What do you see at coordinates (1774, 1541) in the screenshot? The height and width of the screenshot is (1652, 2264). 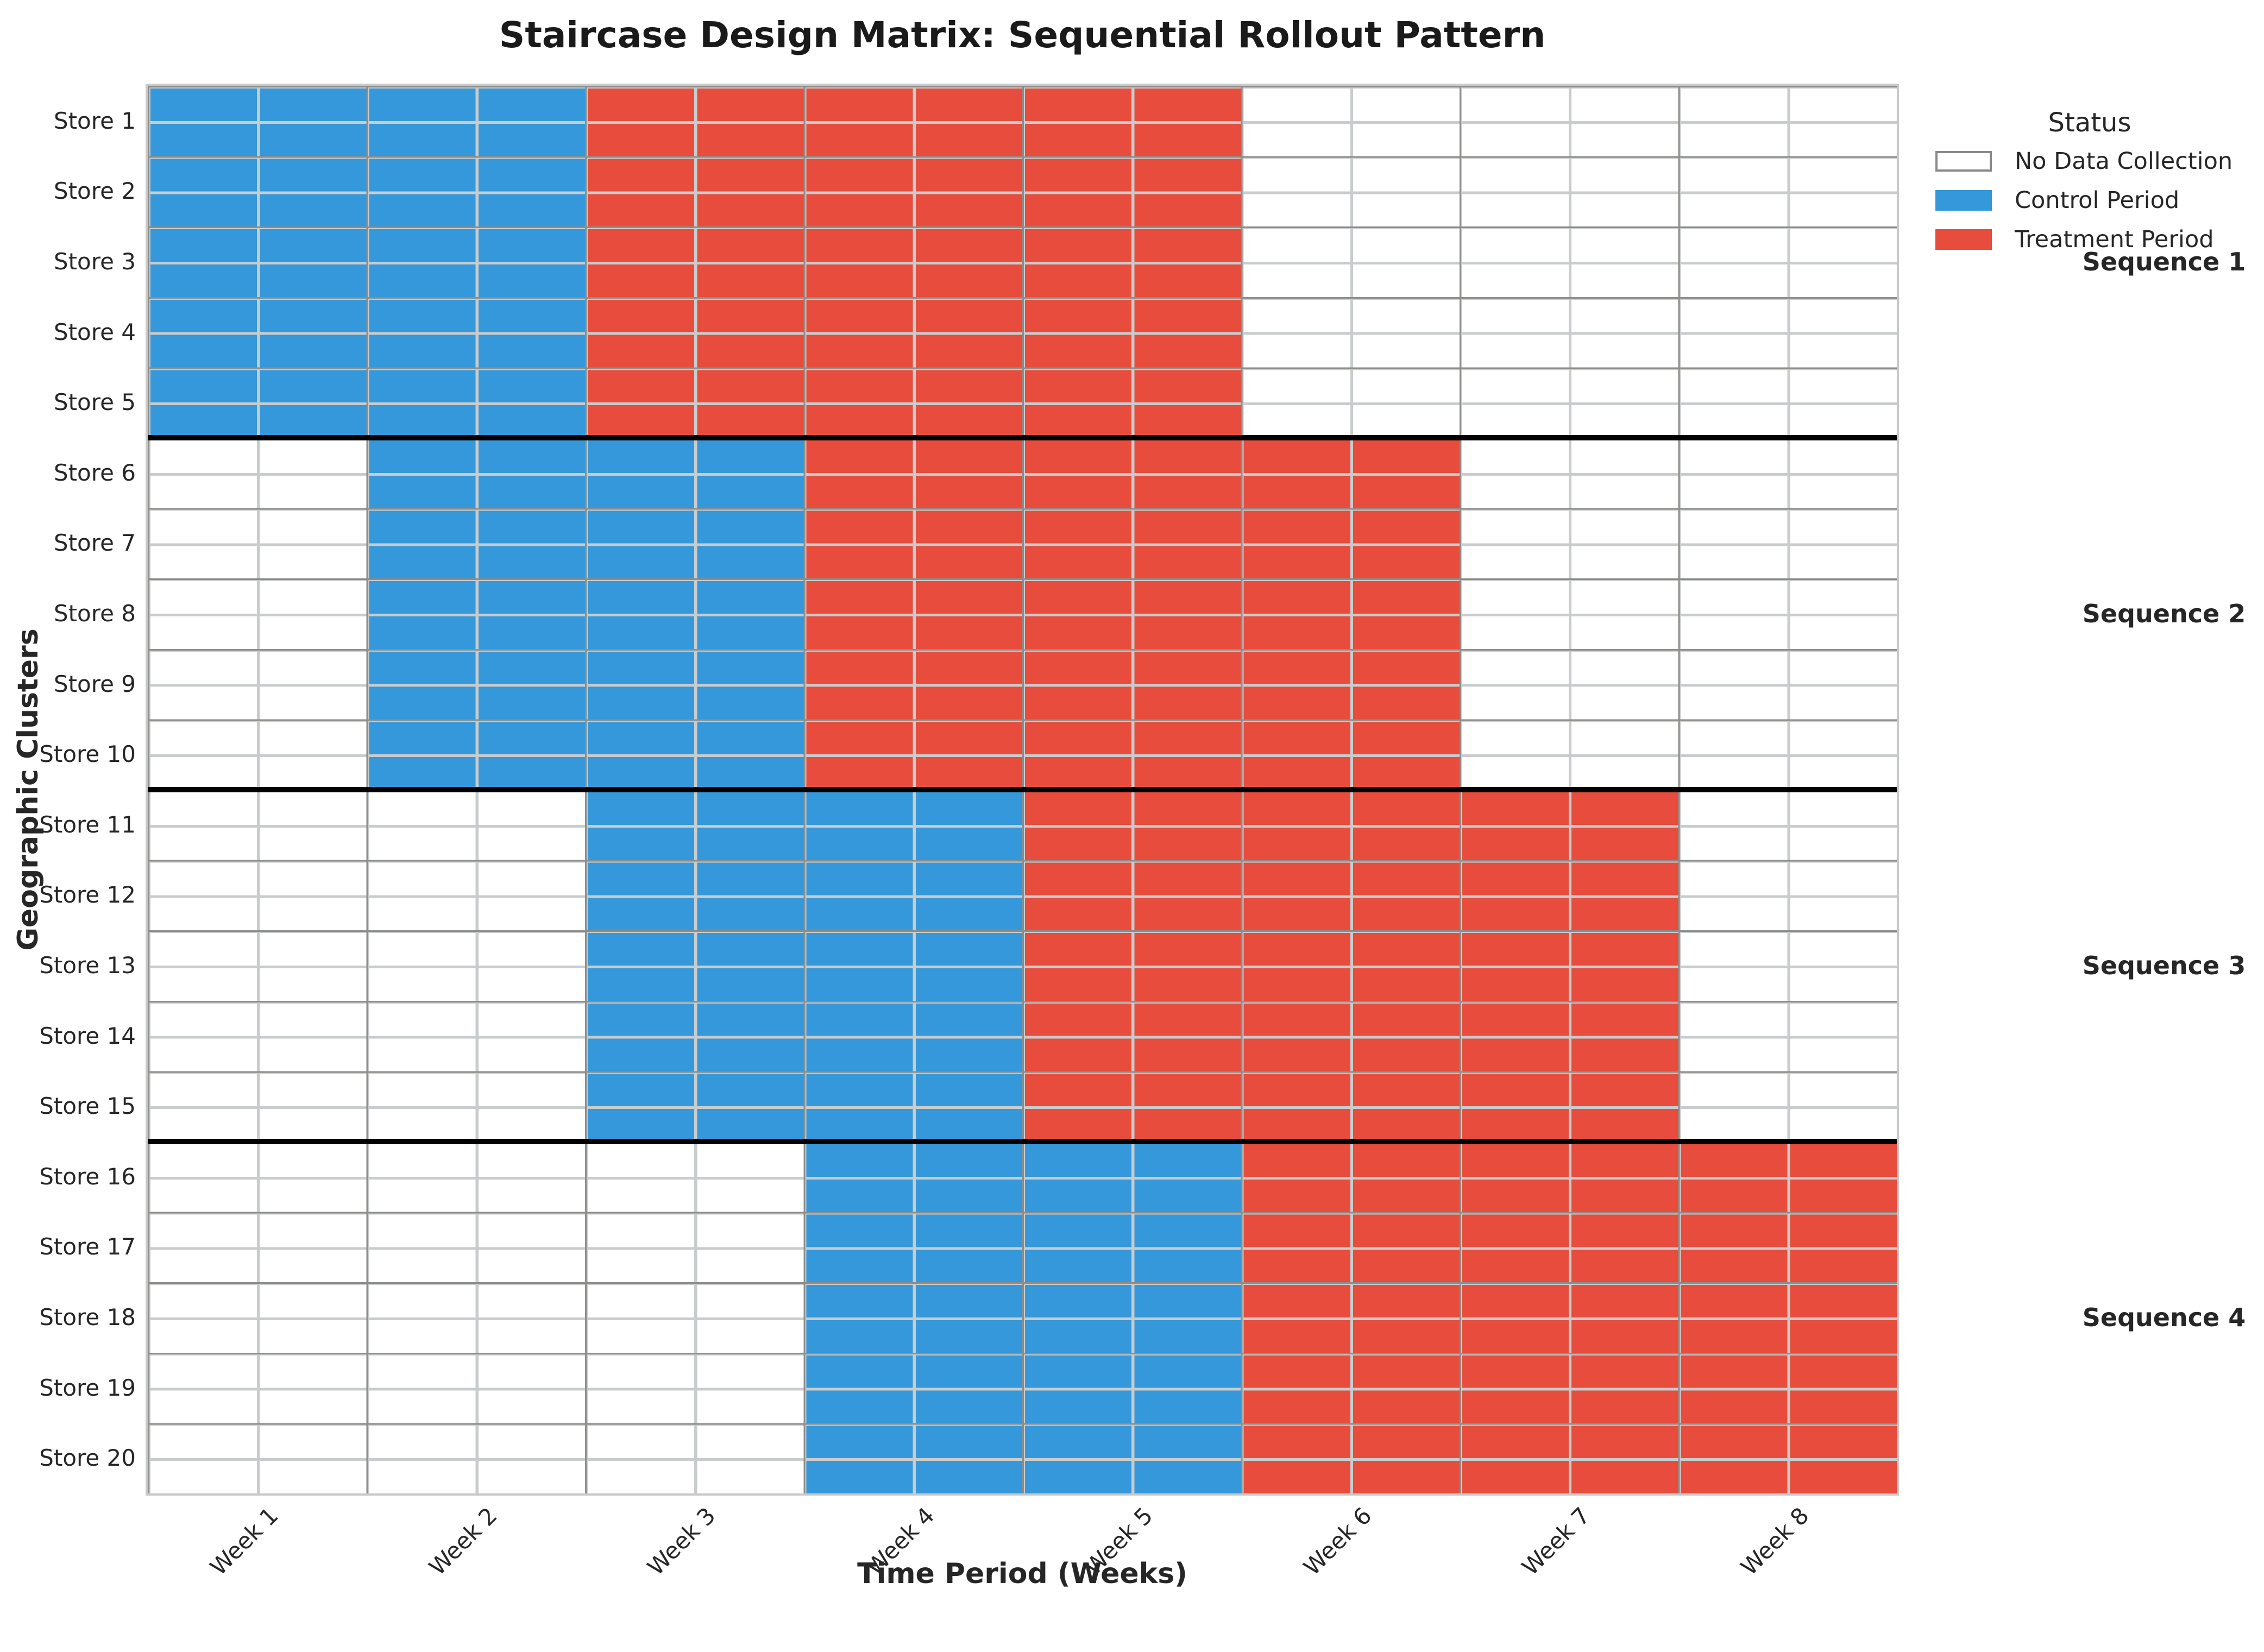 I see `x-tick-label: Week 8` at bounding box center [1774, 1541].